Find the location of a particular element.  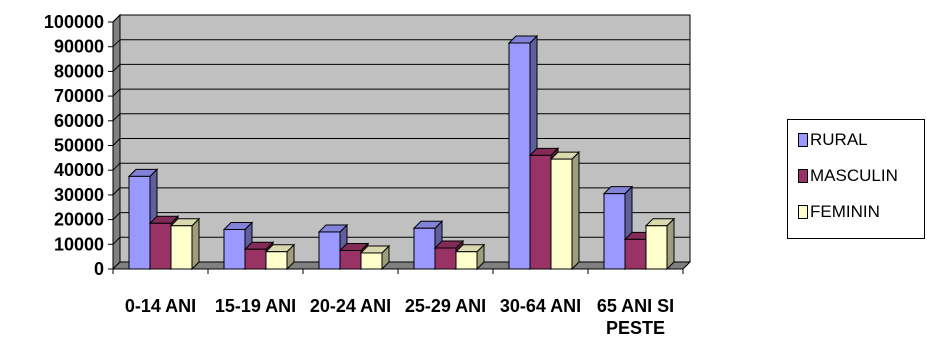

legend-item-rural: RURAL is located at coordinates (833, 140).